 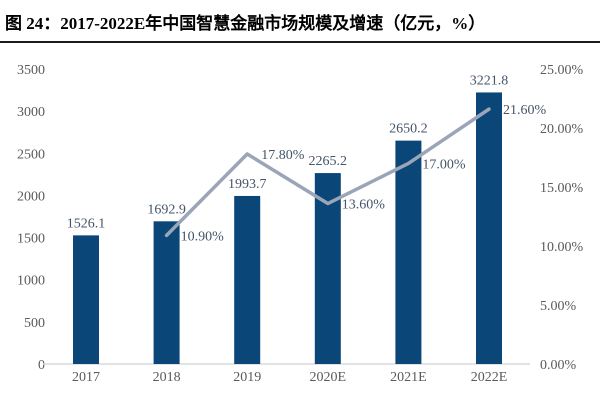 I want to click on y-axis-right-tick: 5.00%, so click(x=558, y=306).